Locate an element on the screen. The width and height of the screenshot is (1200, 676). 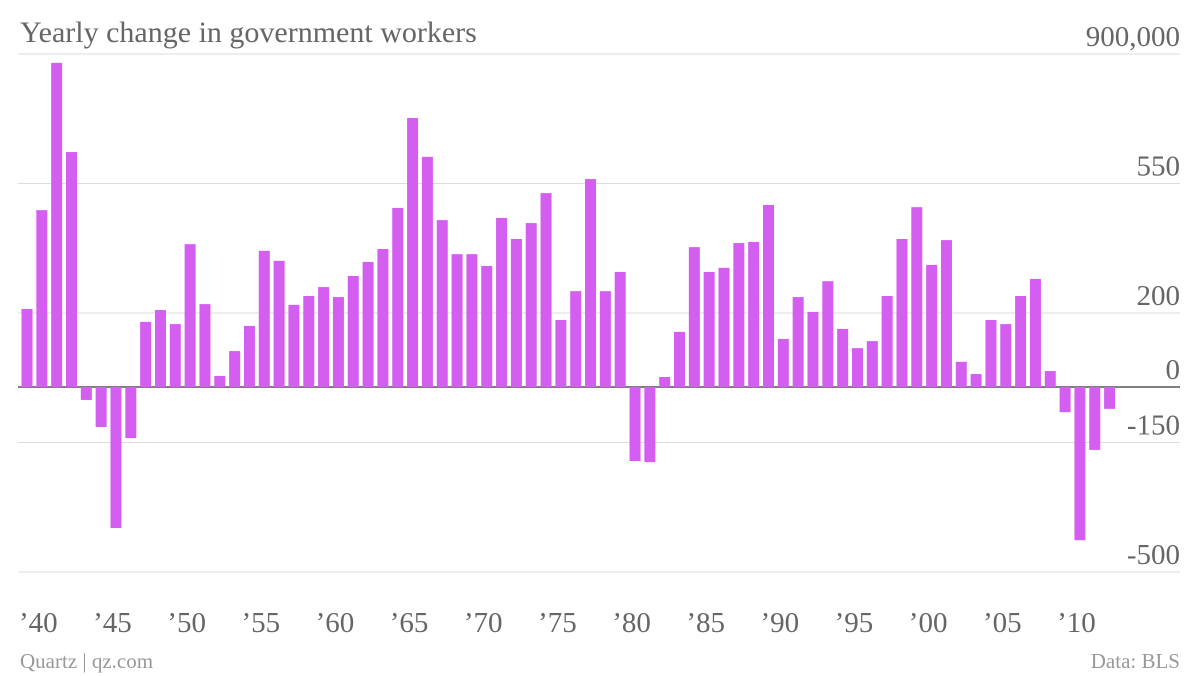
y-tick-label: 550 is located at coordinates (1159, 167).